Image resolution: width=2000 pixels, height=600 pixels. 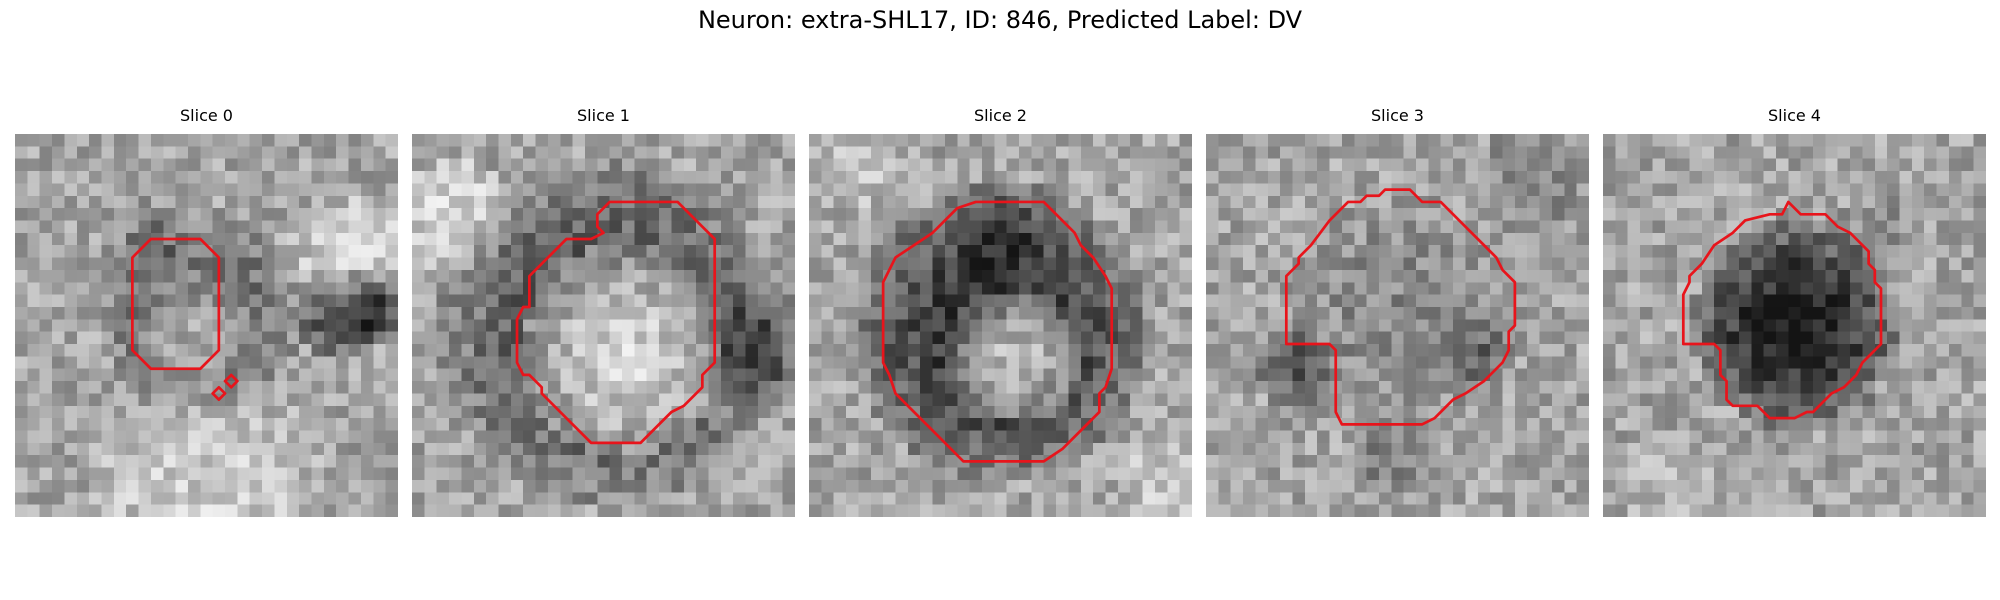 What do you see at coordinates (1000, 115) in the screenshot?
I see `slice-title: Slice 2` at bounding box center [1000, 115].